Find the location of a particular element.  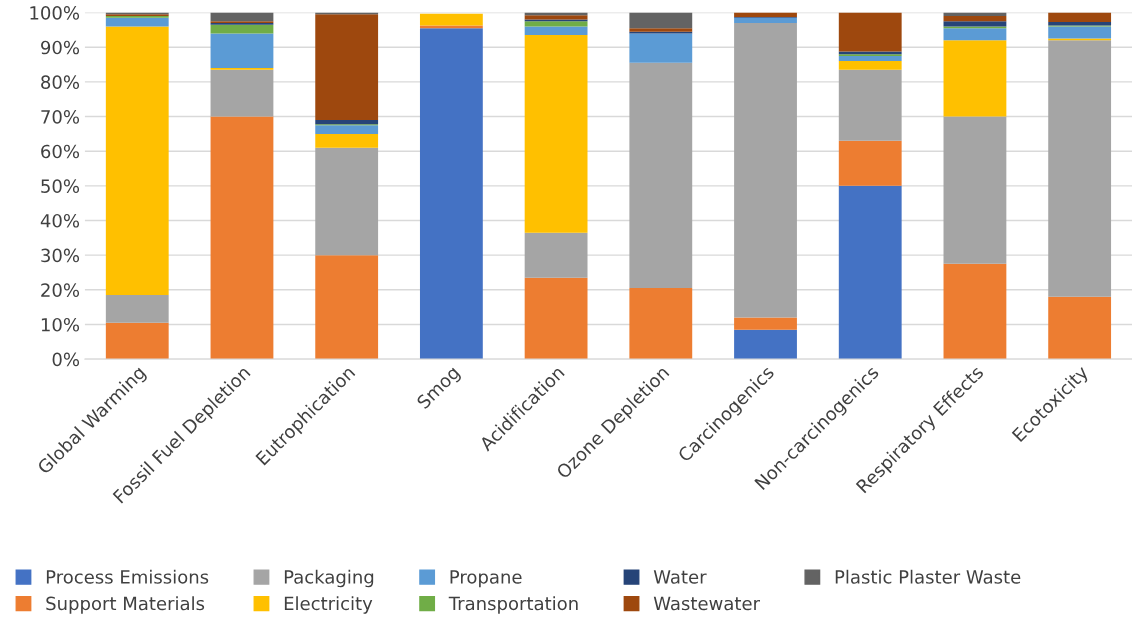

legend-label: Support Materials is located at coordinates (125, 605).